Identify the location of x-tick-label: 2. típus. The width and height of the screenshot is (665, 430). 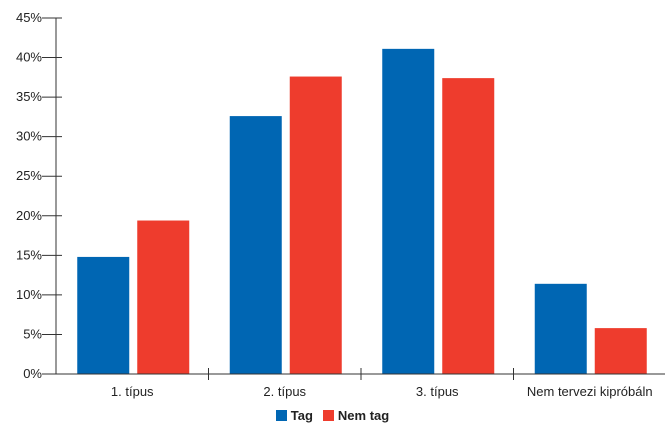
(284, 391).